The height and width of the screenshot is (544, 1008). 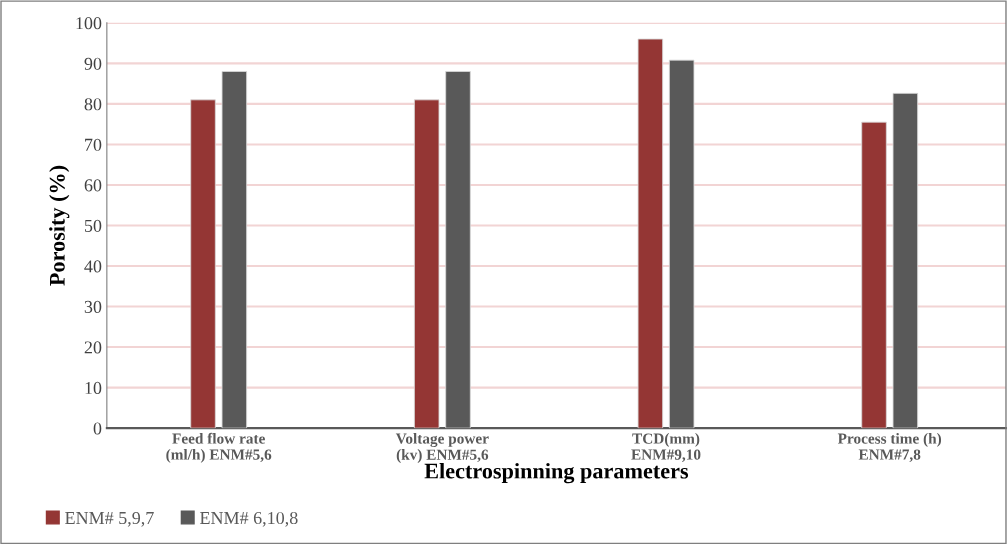 I want to click on y-tick-label: 60, so click(x=93, y=185).